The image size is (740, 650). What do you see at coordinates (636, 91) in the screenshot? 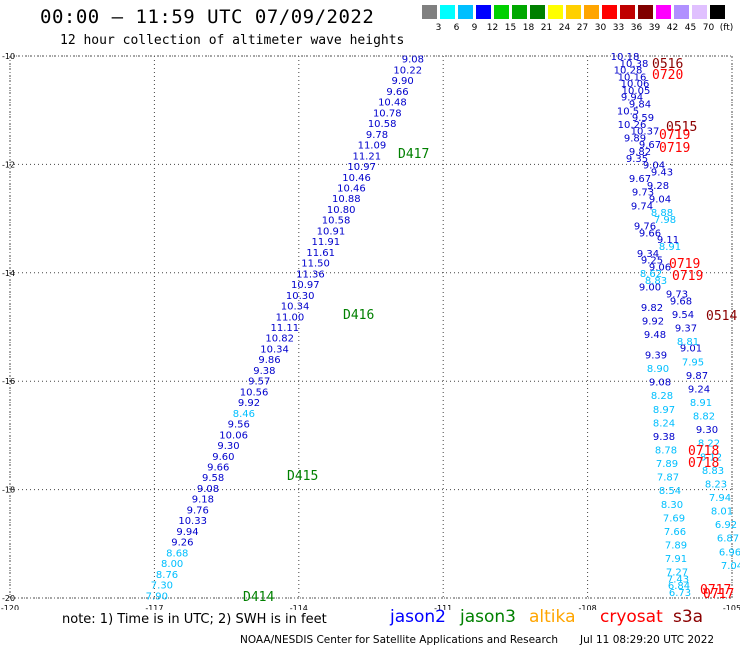
I see `swh-value: 10.05` at bounding box center [636, 91].